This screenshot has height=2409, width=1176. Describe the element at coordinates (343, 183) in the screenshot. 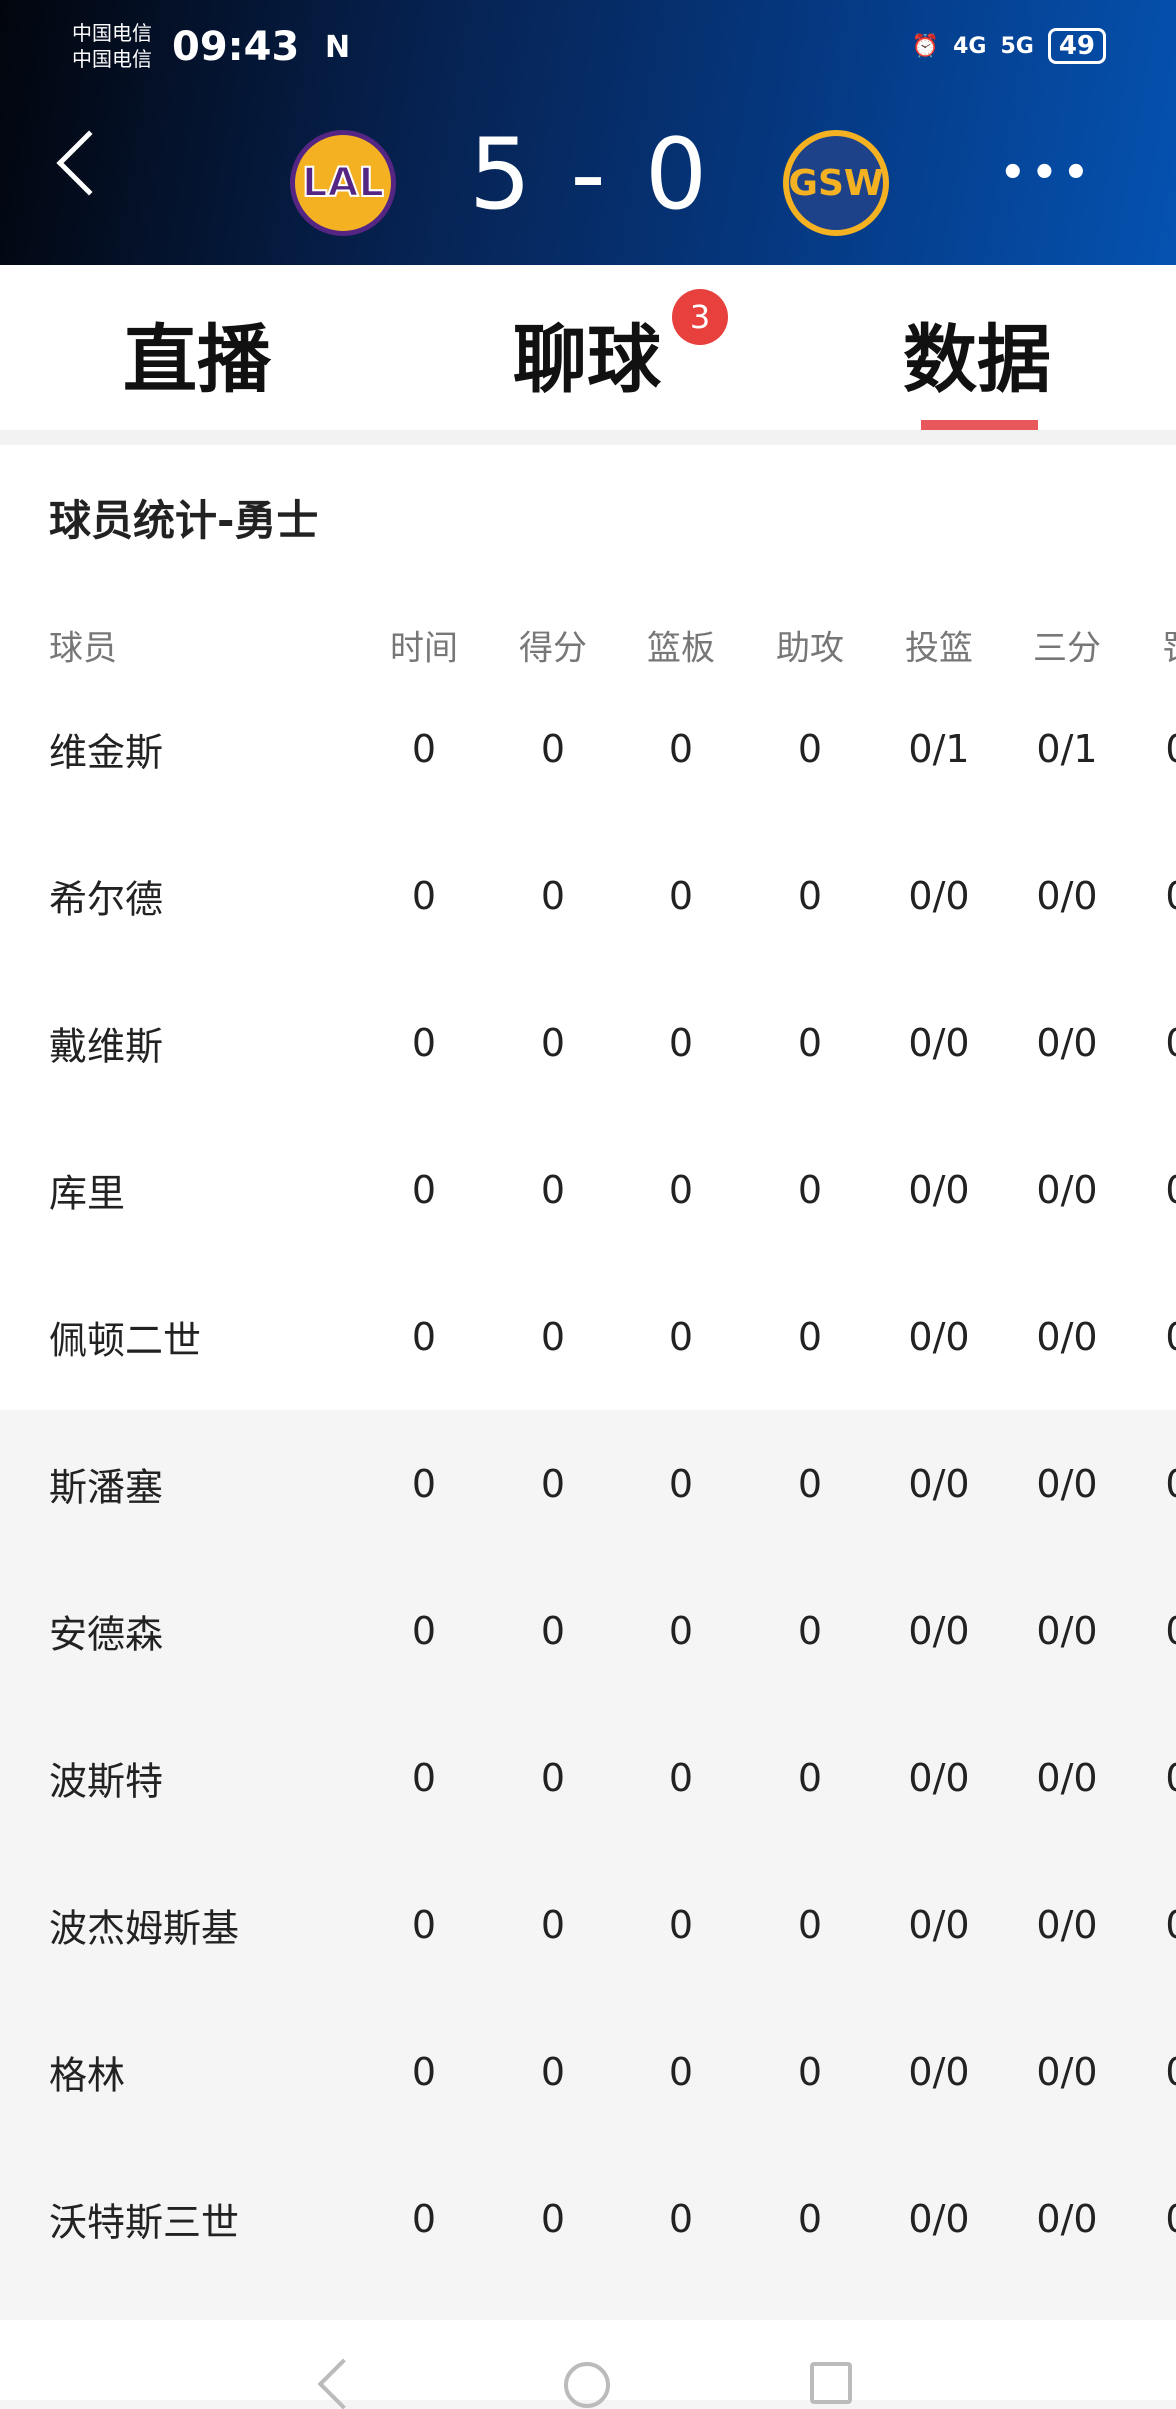

I see `home-team-logo: LAL` at that location.